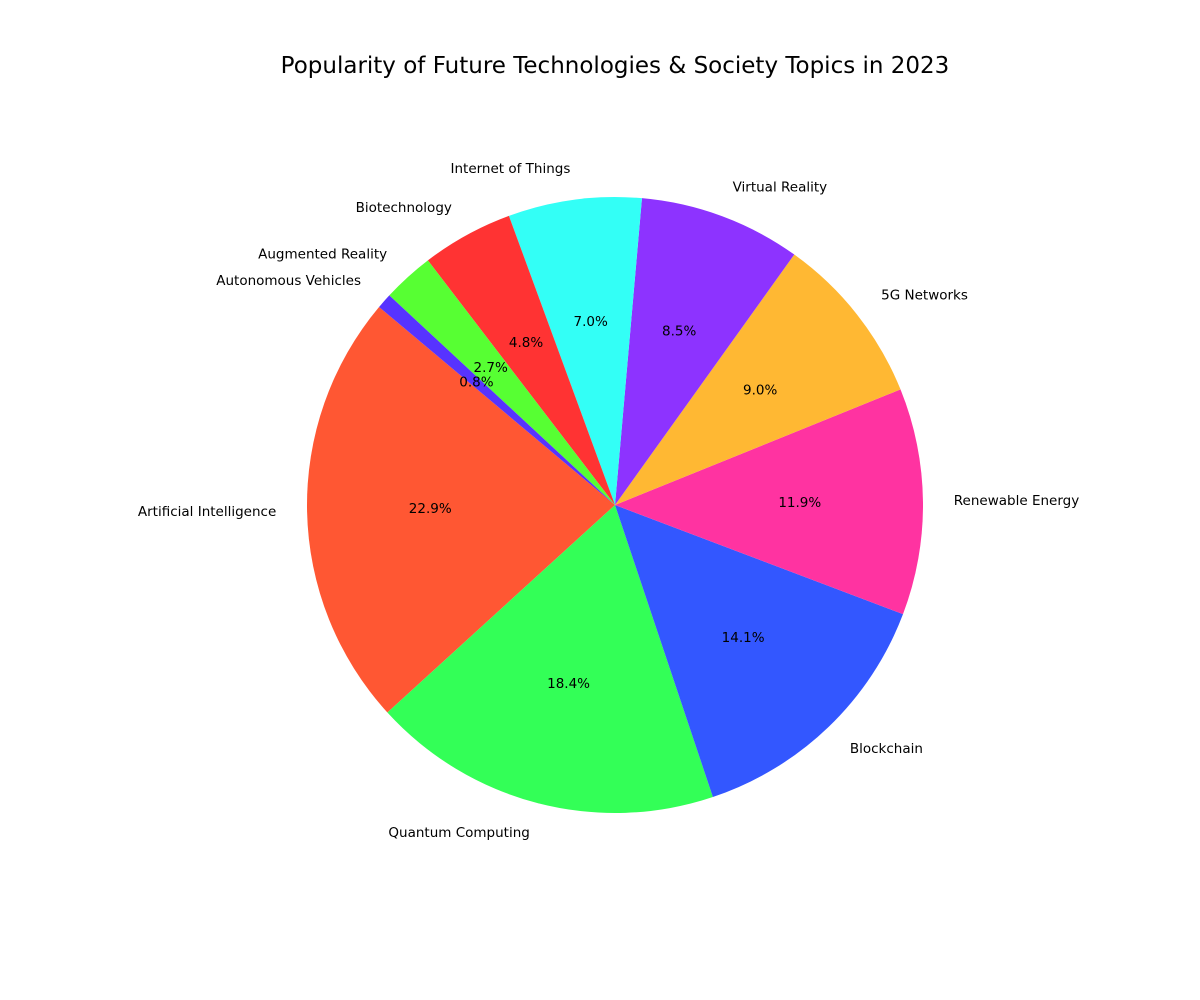 The height and width of the screenshot is (1000, 1200). Describe the element at coordinates (458, 833) in the screenshot. I see `slice-label-quantum-computing: Quantum Computing` at that location.